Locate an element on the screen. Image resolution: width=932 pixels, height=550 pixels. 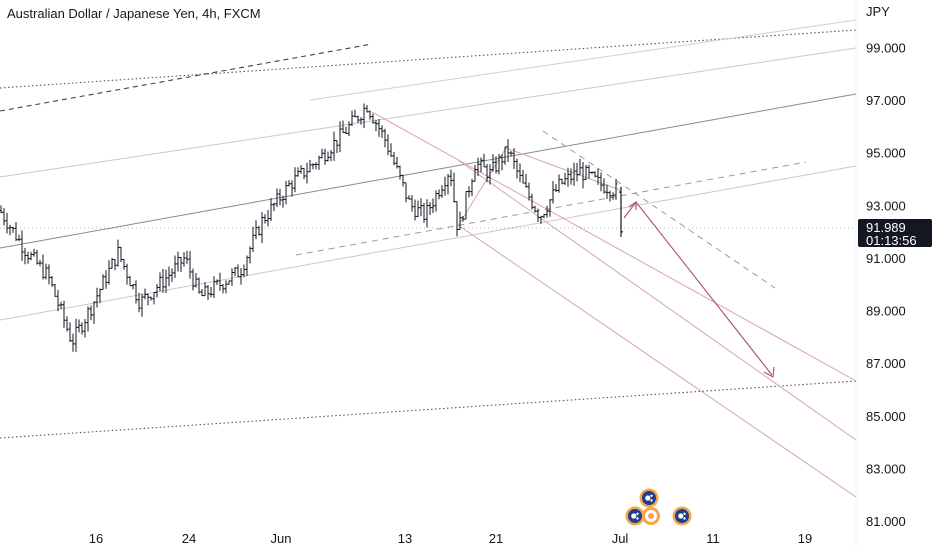
last-price-tag-bg is located at coordinates (895, 233).